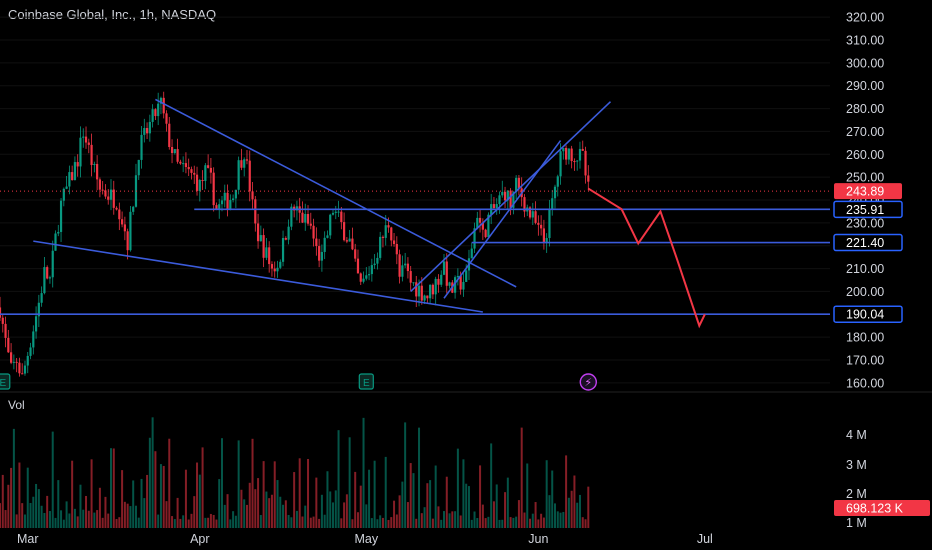  Describe the element at coordinates (366, 383) in the screenshot. I see `earnings-marker-label: E` at that location.